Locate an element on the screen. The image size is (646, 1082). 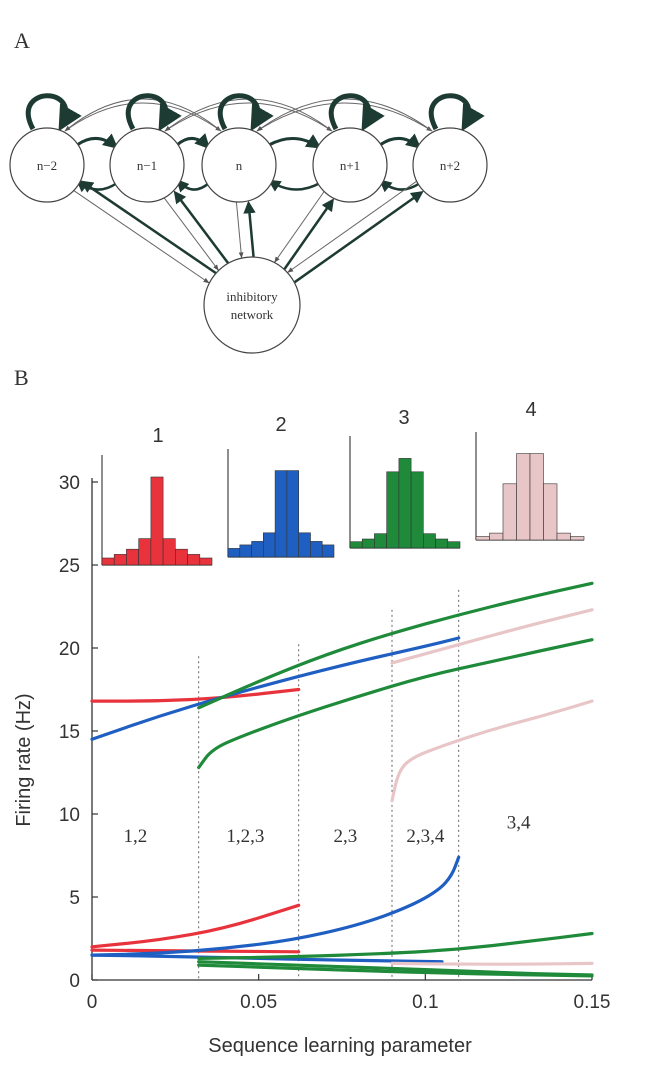
y-tick-label: 25 is located at coordinates (69, 566).